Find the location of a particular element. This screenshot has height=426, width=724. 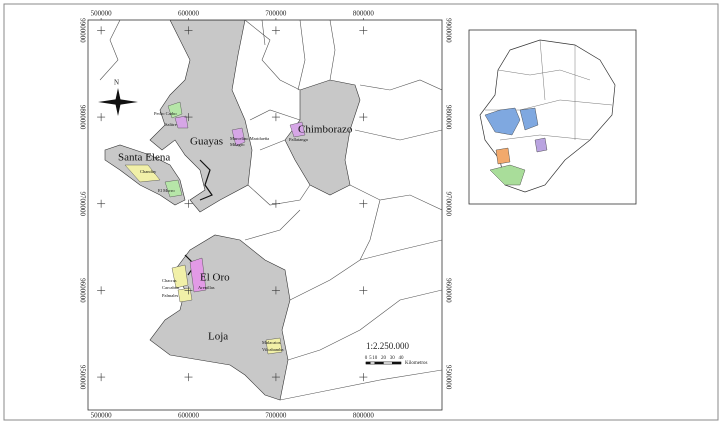

place-label: Pedro Carbo is located at coordinates (165, 113).